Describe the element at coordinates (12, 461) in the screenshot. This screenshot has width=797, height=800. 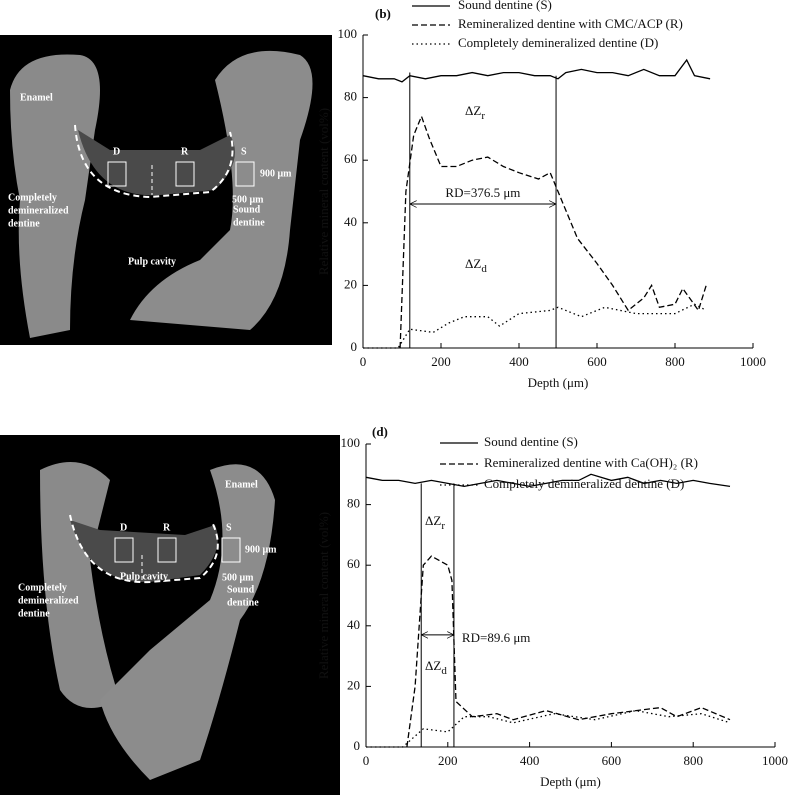
I see `panel-label: (c)` at that location.